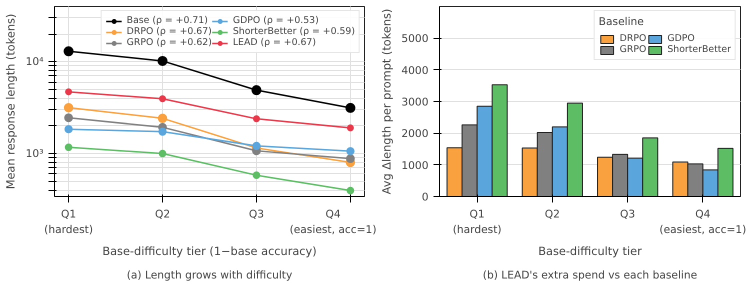  I want to click on text: (b) LEAD's extra spend vs each baseline, so click(590, 275).